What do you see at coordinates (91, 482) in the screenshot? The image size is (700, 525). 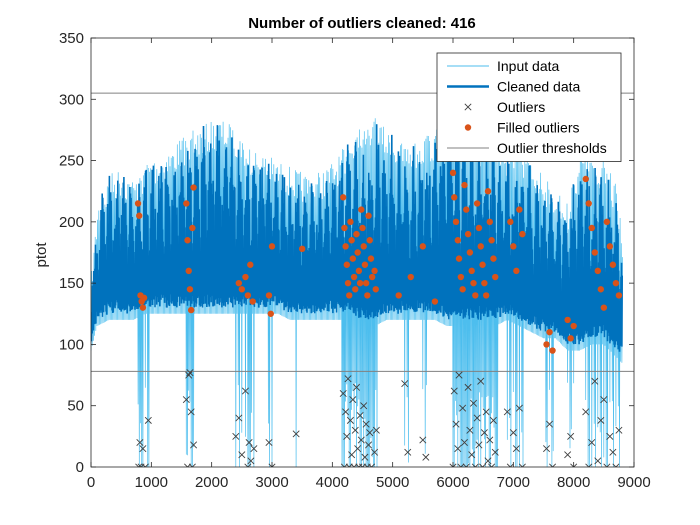 I see `x-tick-label: 0` at bounding box center [91, 482].